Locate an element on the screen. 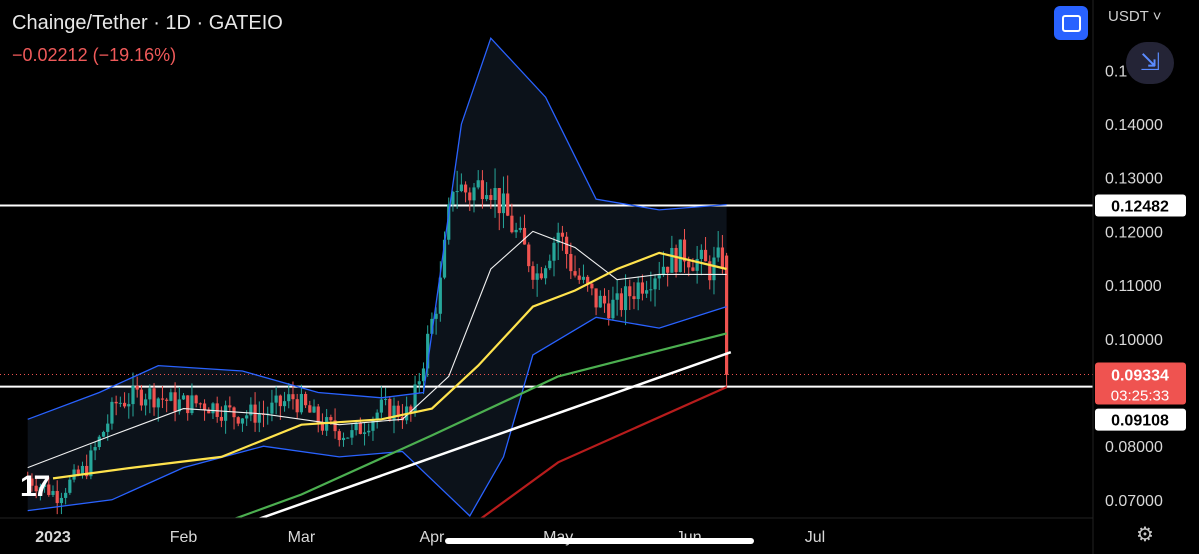 The width and height of the screenshot is (1199, 554). collapse-arrows-icon: ⇲ is located at coordinates (1150, 63).